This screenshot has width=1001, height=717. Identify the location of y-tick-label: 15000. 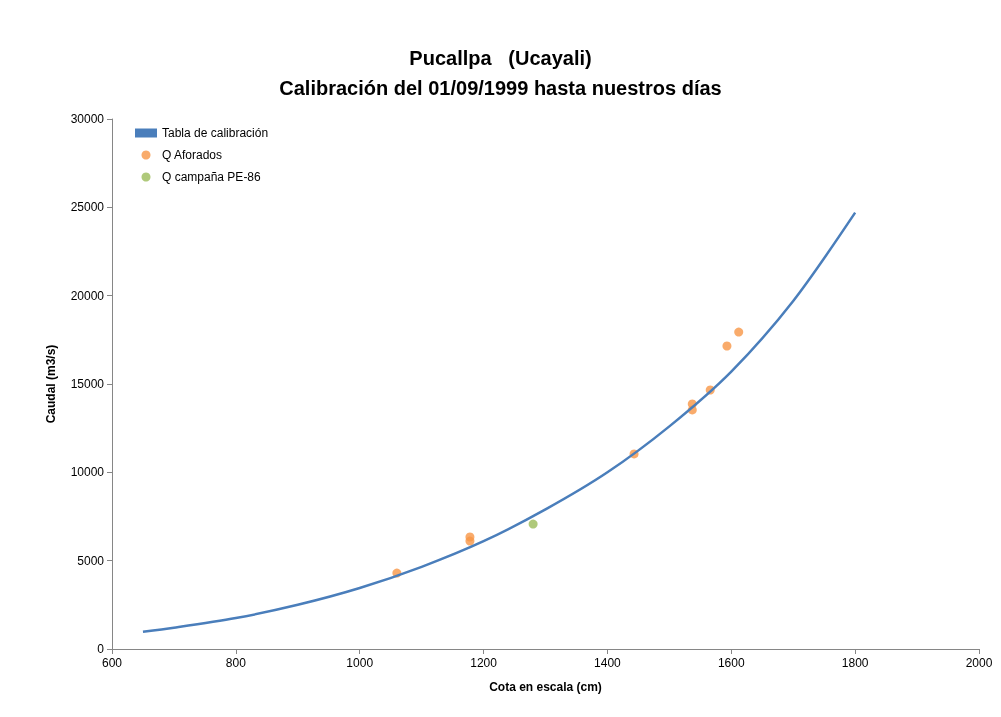
(87, 384).